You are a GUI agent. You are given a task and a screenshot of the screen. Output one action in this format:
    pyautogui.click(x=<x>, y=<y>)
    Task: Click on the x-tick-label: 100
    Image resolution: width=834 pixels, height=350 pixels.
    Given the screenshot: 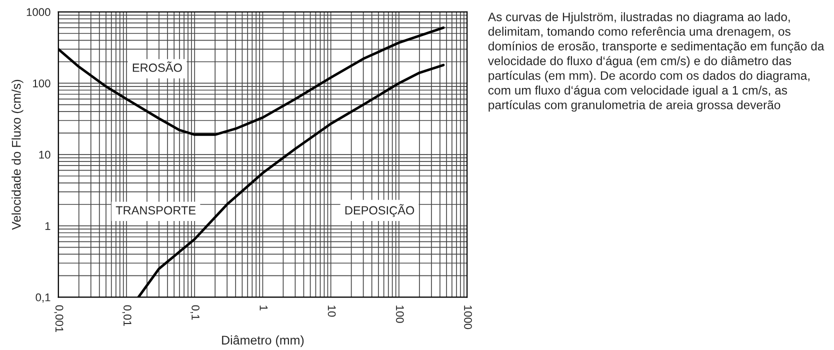 What is the action you would take?
    pyautogui.click(x=400, y=314)
    